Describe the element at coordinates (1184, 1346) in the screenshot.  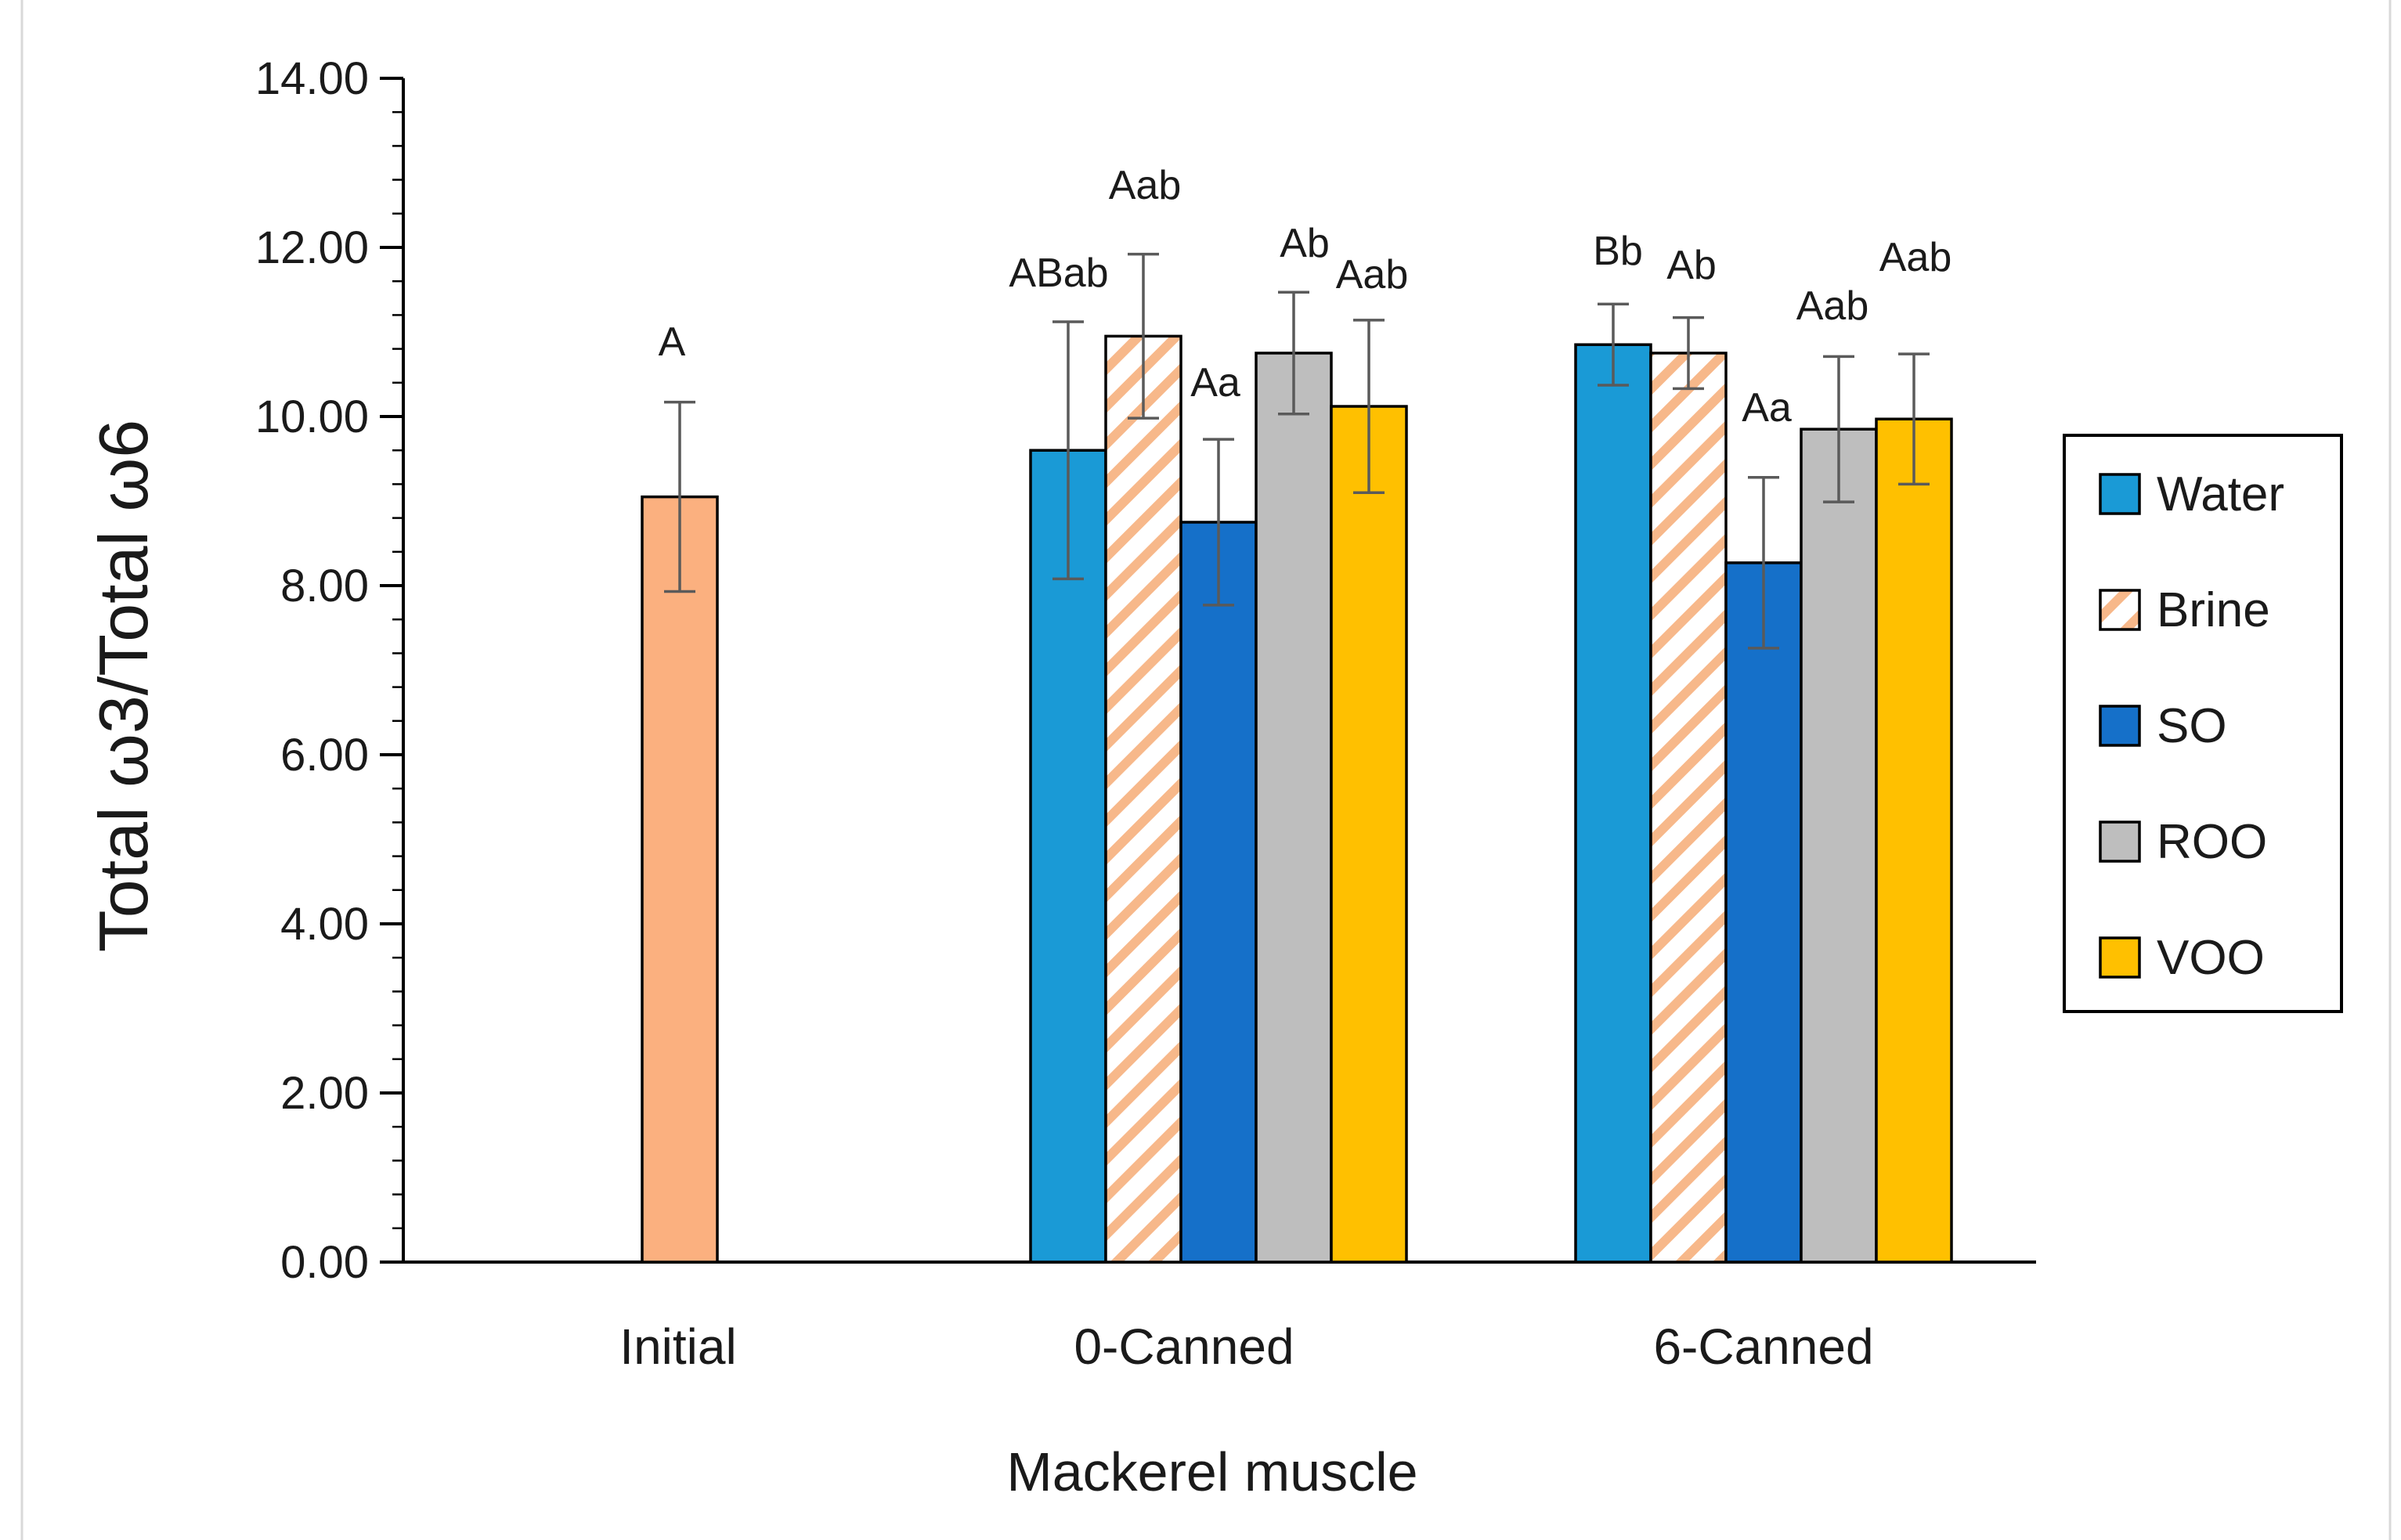
I see `x-tick-label: 0-Canned` at that location.